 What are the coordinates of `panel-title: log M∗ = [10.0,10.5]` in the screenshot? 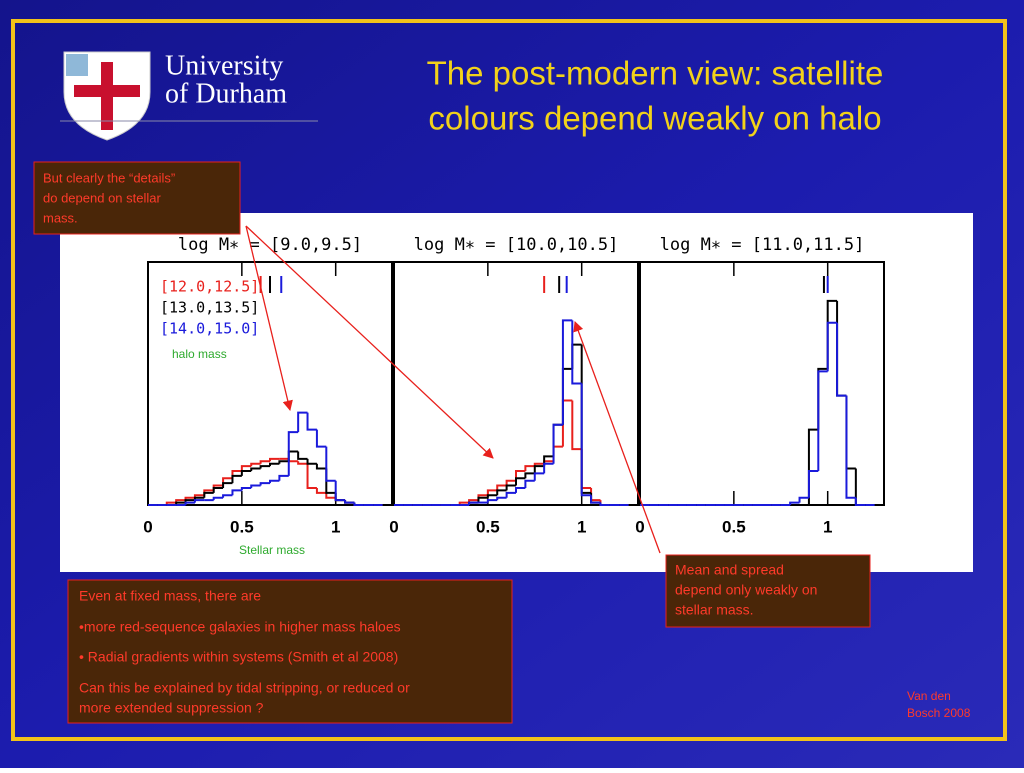 It's located at (516, 245).